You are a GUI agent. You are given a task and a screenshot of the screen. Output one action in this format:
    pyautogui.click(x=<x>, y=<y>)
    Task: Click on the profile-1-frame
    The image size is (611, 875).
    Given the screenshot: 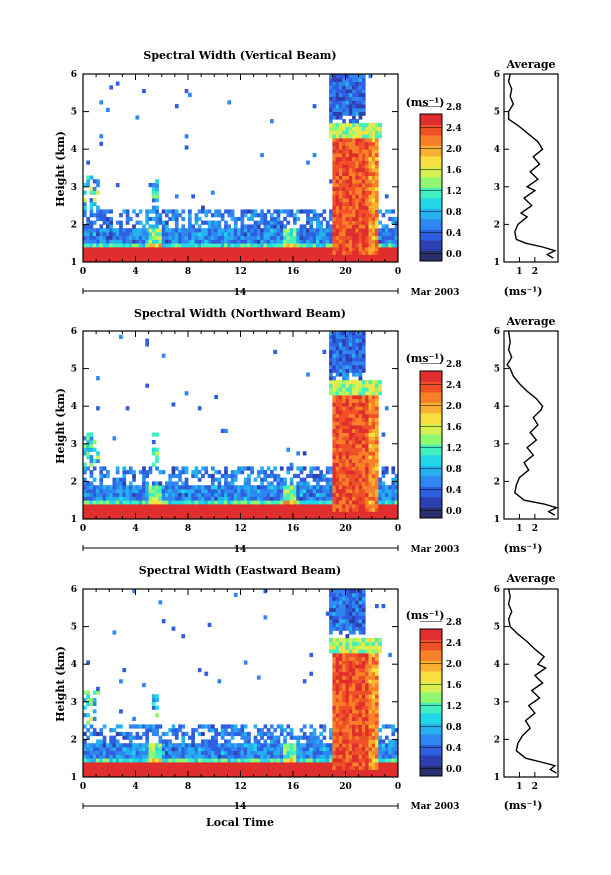 What is the action you would take?
    pyautogui.click(x=531, y=168)
    